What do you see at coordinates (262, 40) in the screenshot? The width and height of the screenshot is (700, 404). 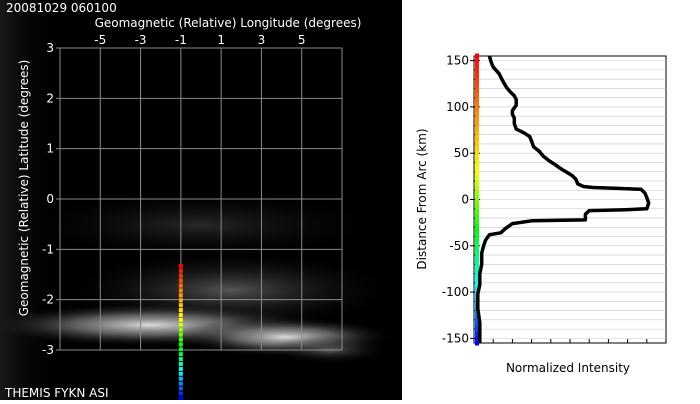 I see `image-x-tick-label: 3` at bounding box center [262, 40].